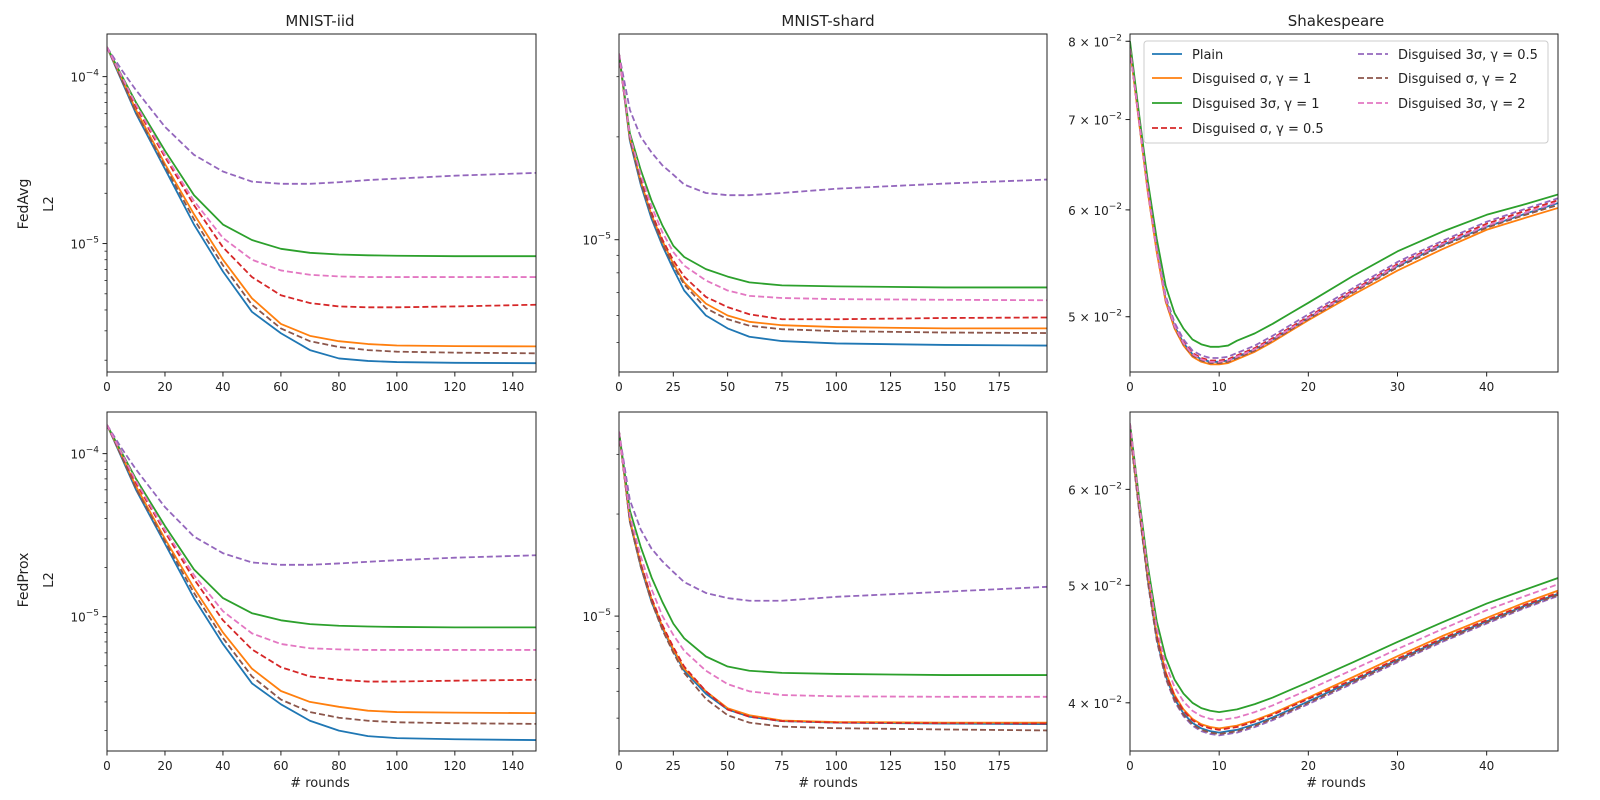 The height and width of the screenshot is (800, 1600). Describe the element at coordinates (1095, 489) in the screenshot. I see `y-tick-label: 6 × 10⁻²` at that location.